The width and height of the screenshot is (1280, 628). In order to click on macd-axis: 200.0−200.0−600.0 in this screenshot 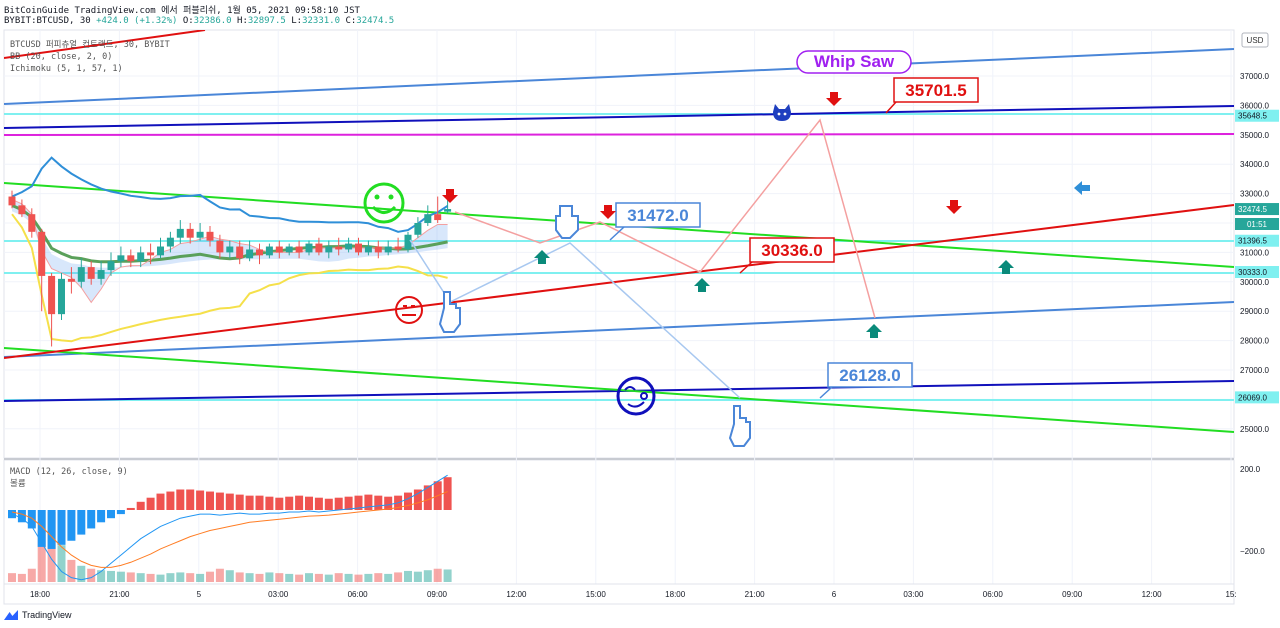, I will do `click(1252, 510)`.